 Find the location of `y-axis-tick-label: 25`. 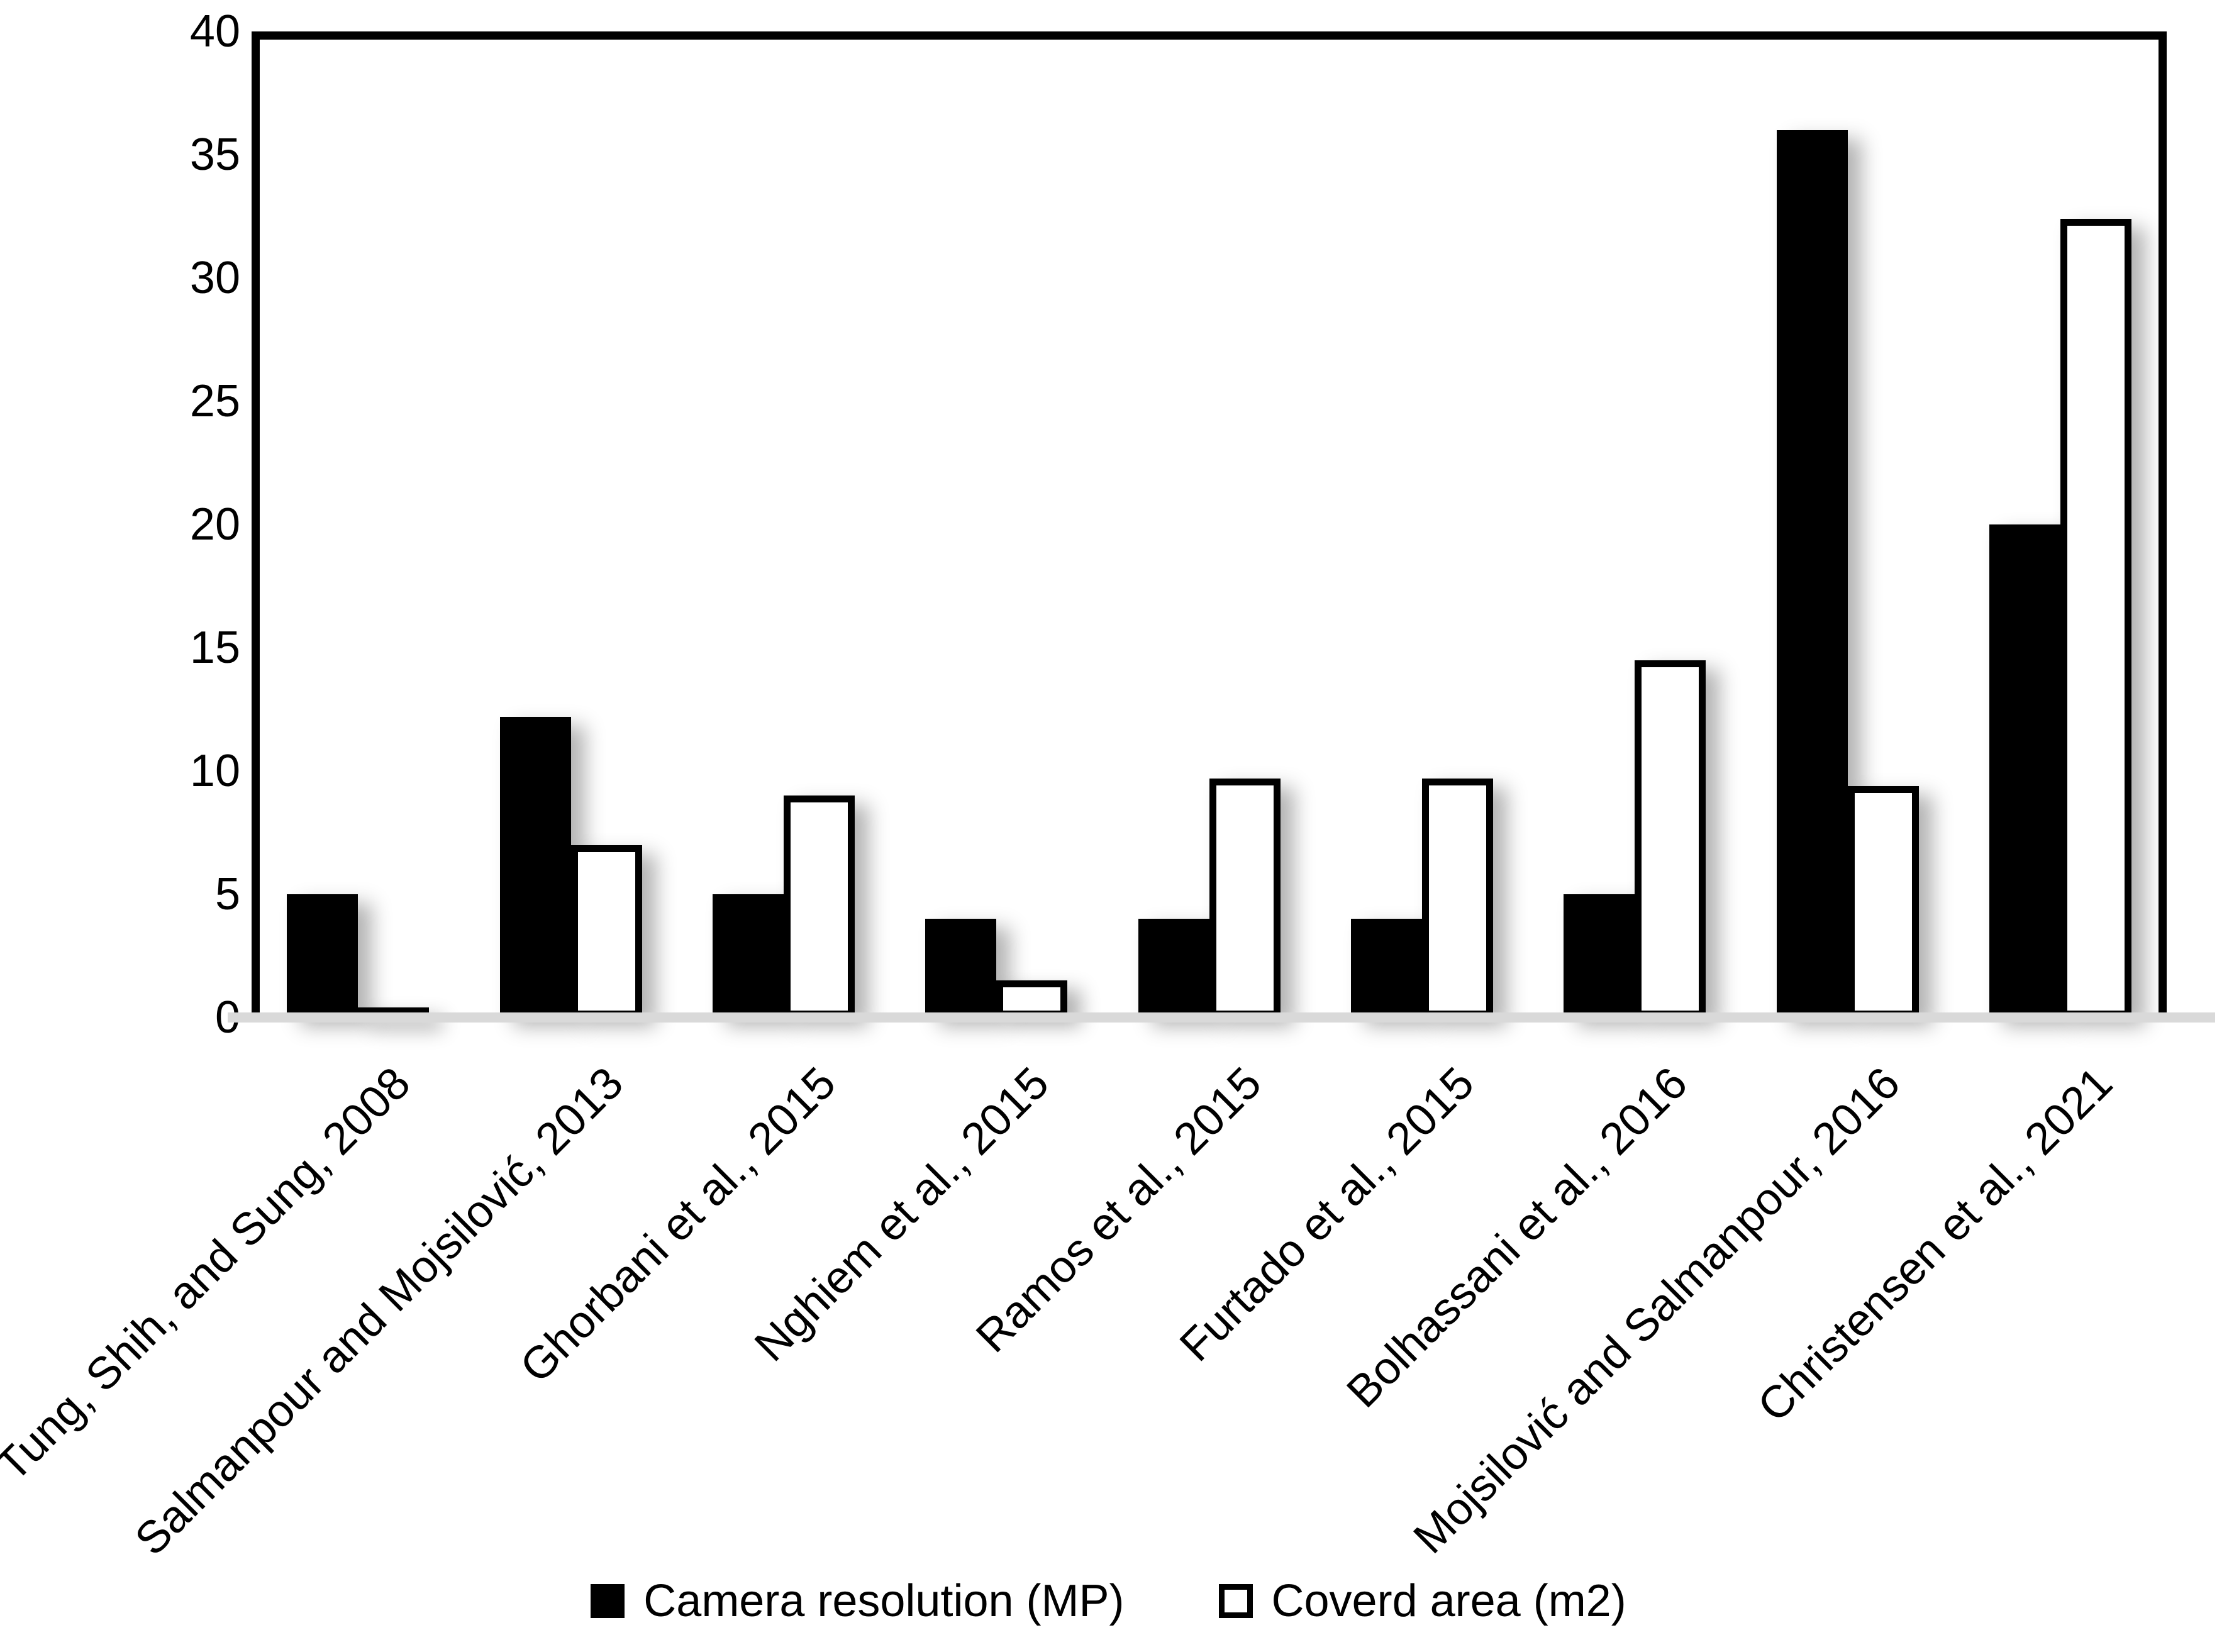

y-axis-tick-label: 25 is located at coordinates (214, 401).